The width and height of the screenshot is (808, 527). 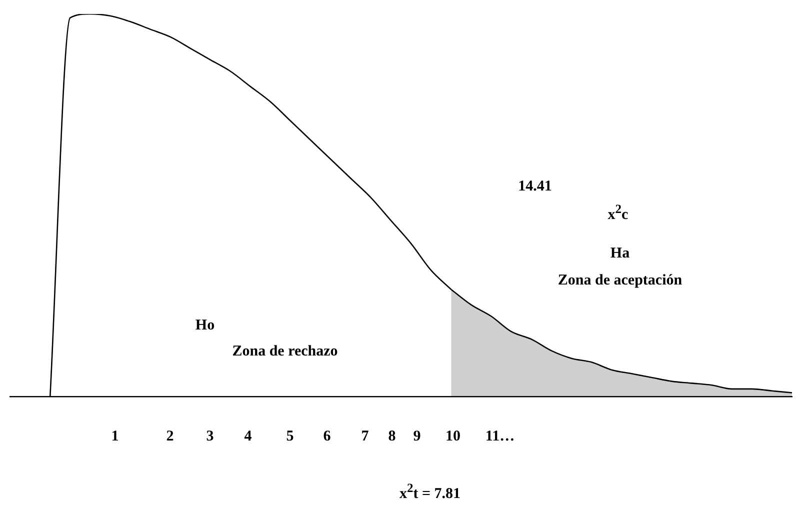 What do you see at coordinates (327, 436) in the screenshot?
I see `text: 6` at bounding box center [327, 436].